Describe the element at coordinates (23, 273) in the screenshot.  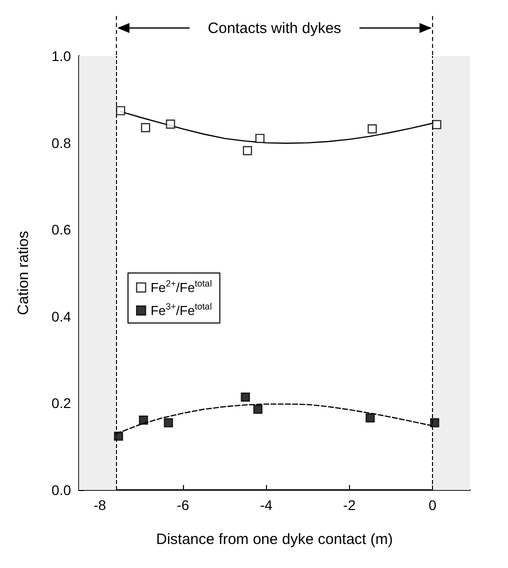
I see `y-axis-title: Cation ratios` at that location.